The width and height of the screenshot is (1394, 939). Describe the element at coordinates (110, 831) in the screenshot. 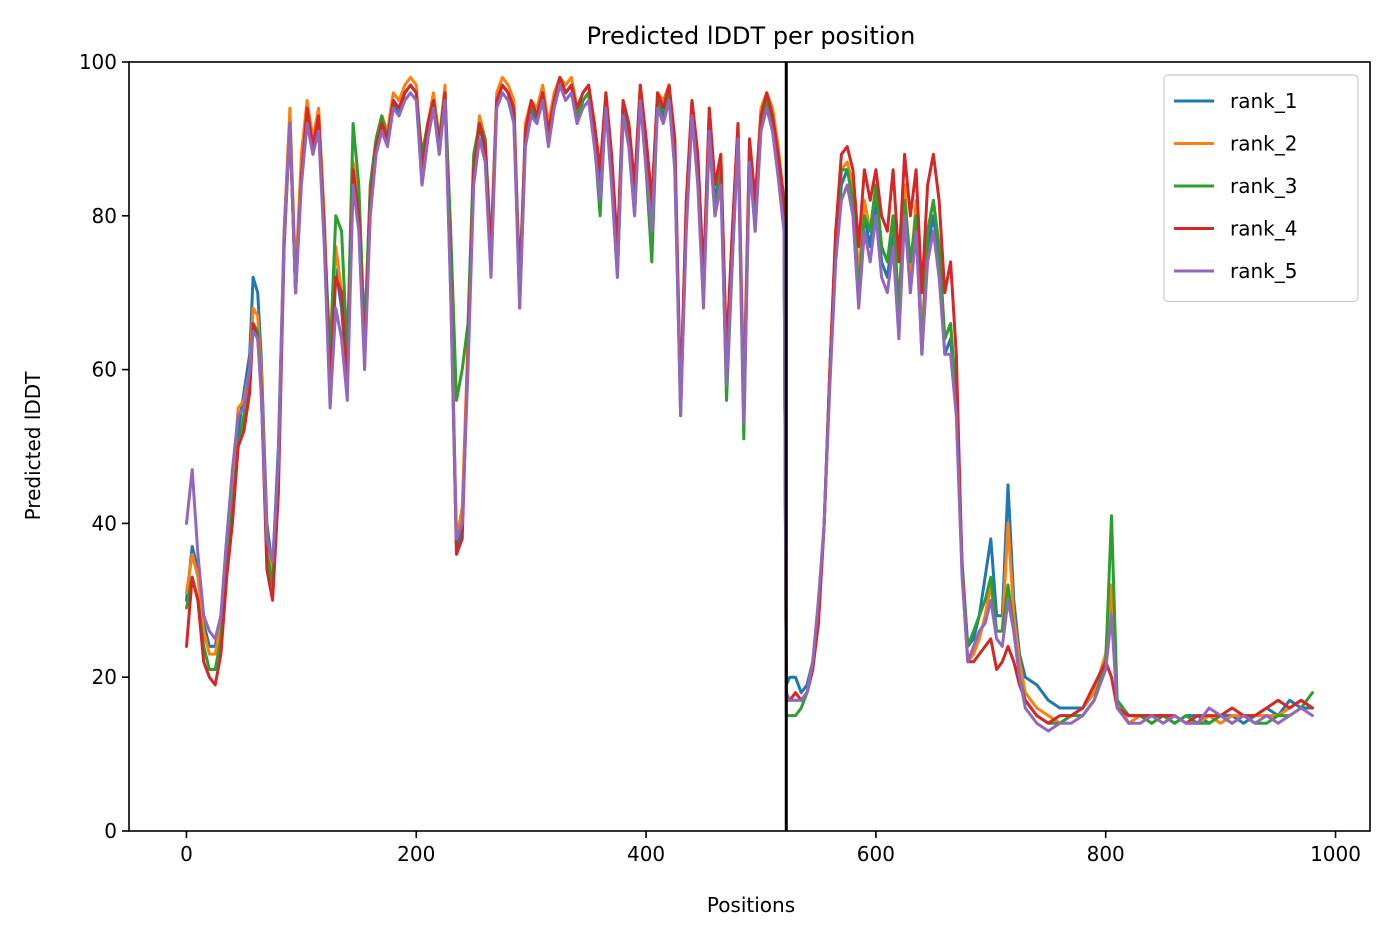

I see `y-tick-label: 0` at that location.